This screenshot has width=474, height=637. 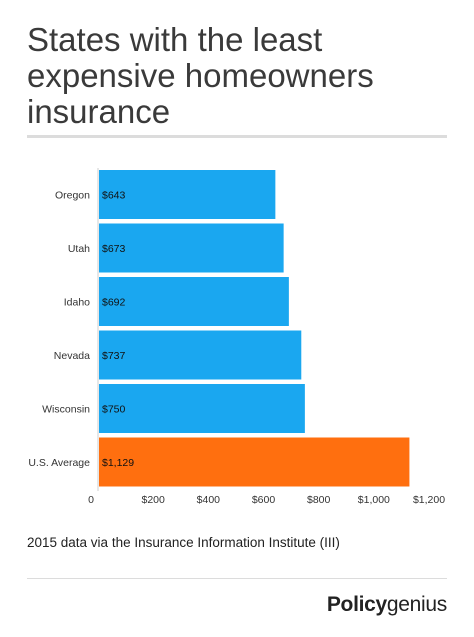 I want to click on brand-logo-part1: Policy, so click(x=356, y=604).